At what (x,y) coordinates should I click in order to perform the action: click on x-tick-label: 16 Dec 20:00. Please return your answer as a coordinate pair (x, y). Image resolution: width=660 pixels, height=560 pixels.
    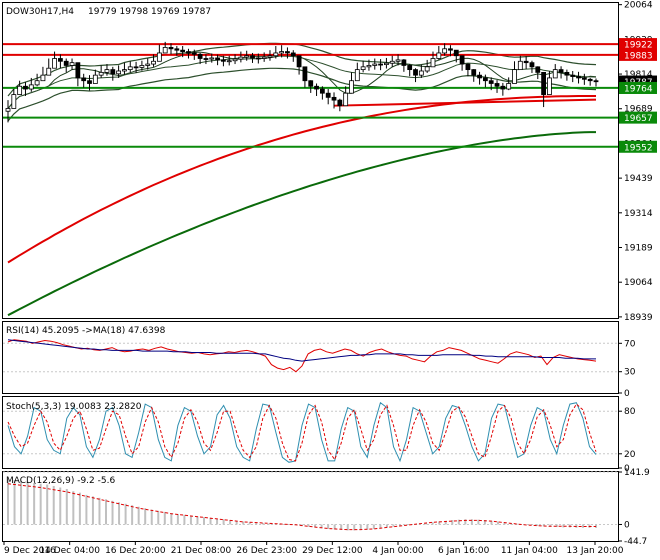
    Looking at the image, I should click on (135, 551).